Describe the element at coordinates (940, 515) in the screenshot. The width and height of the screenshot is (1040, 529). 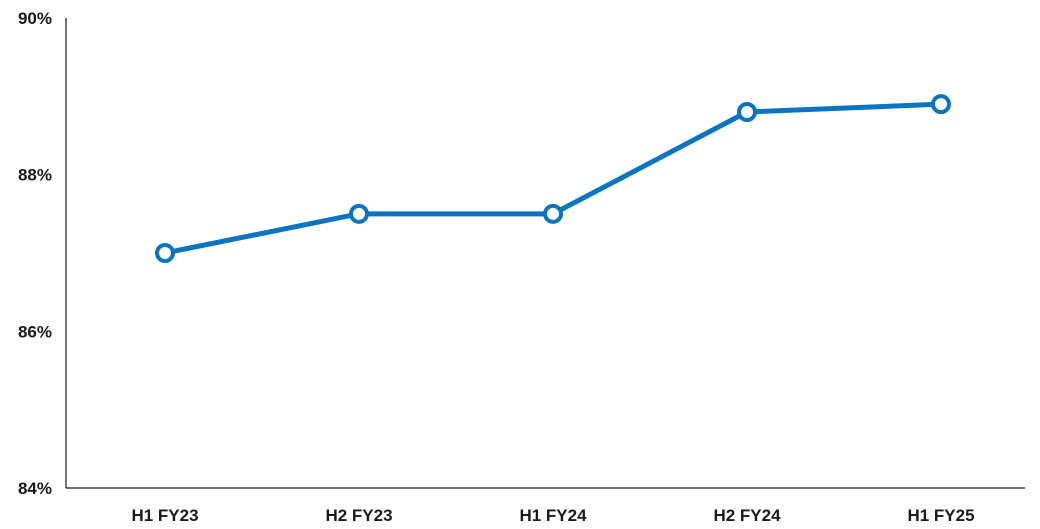
I see `x-tick-label: H1 FY25` at that location.